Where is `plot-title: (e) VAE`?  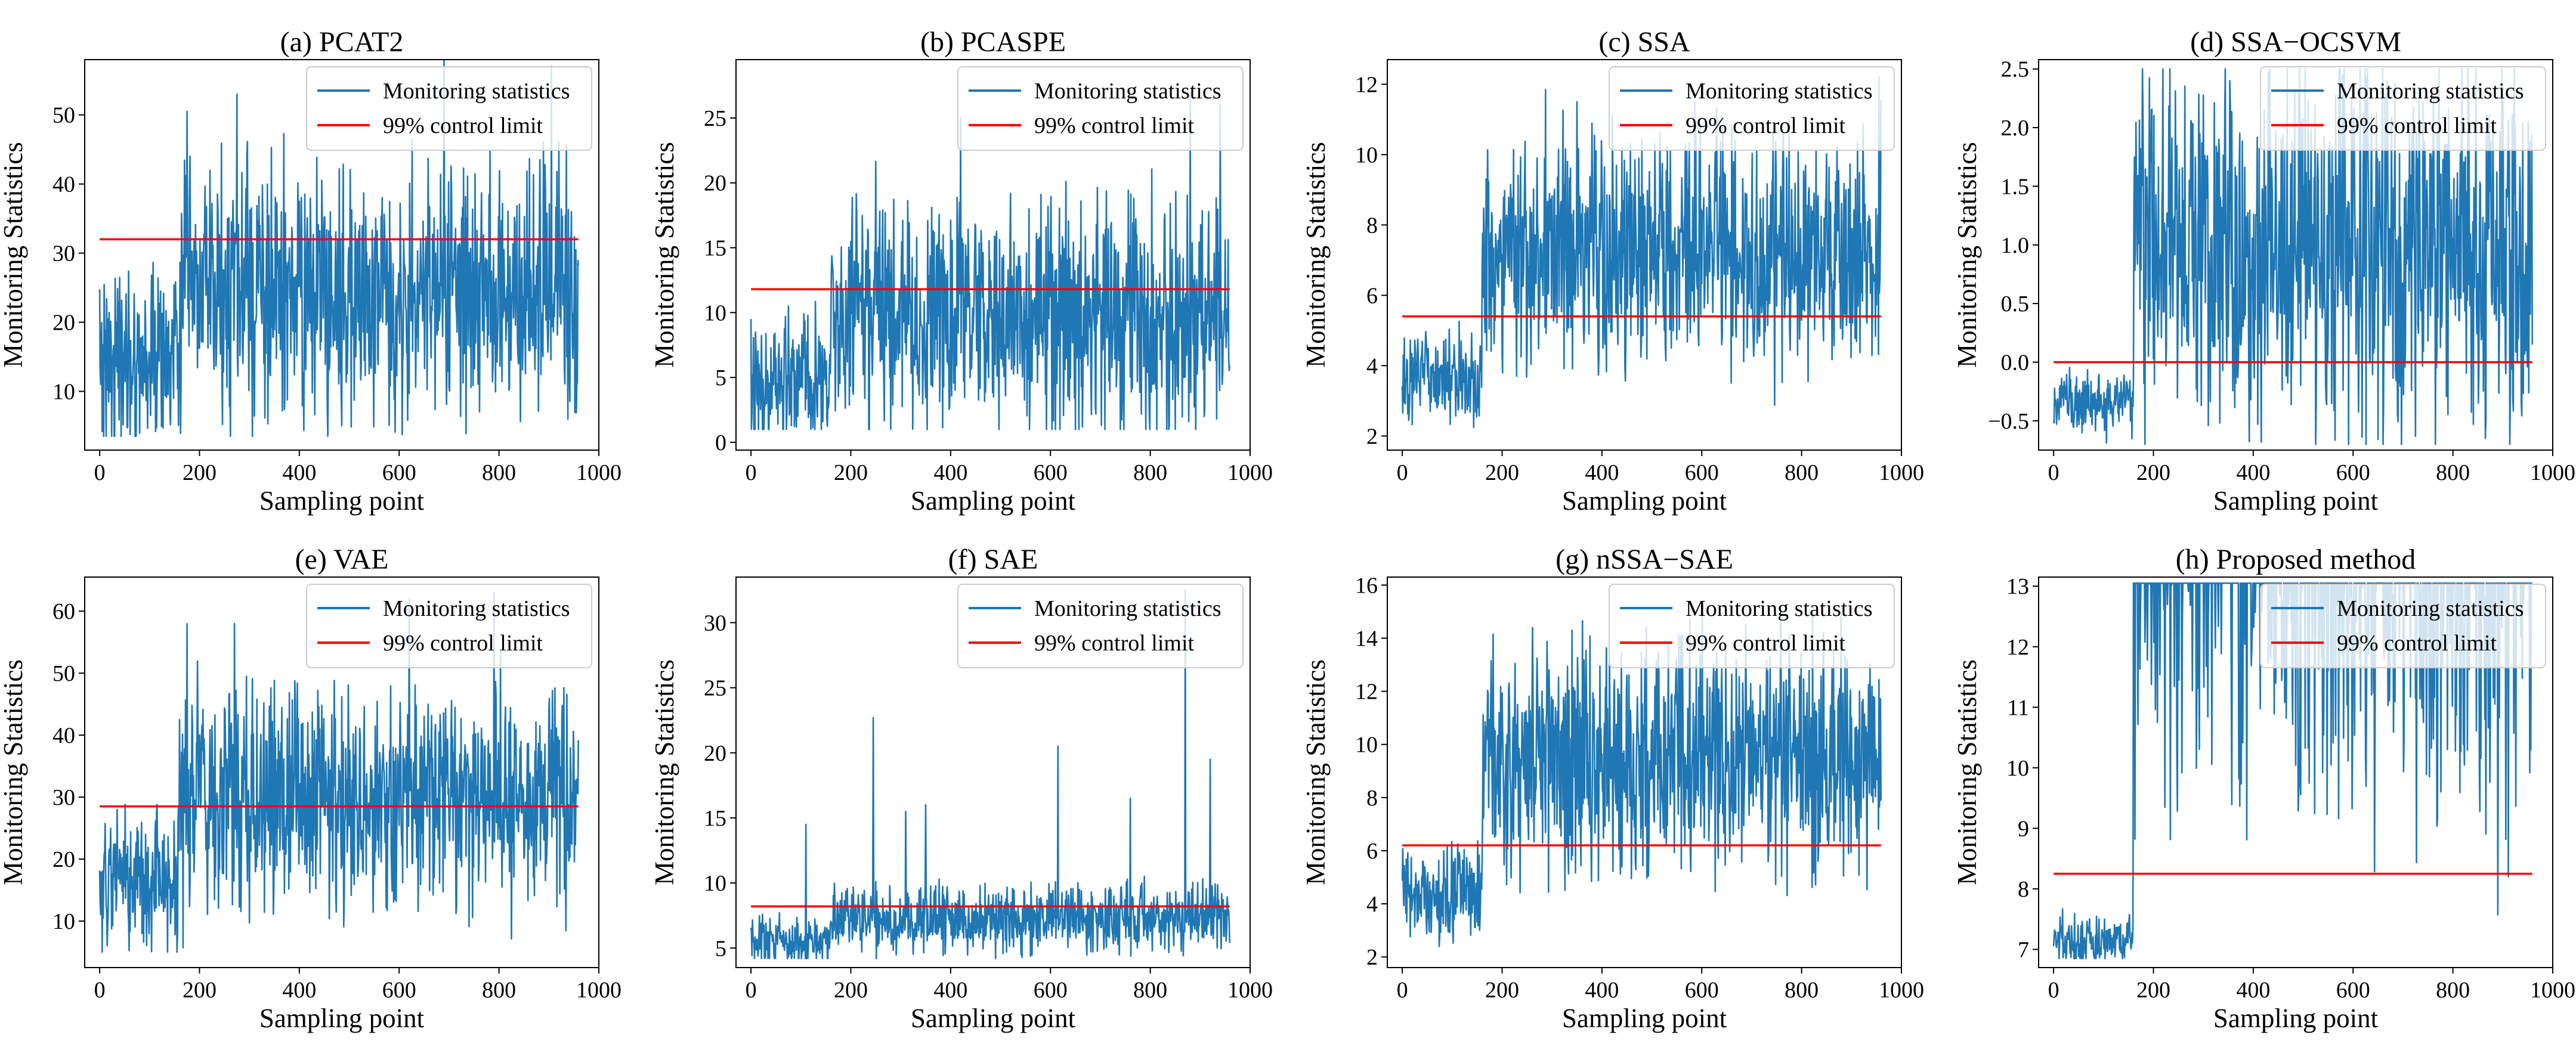 plot-title: (e) VAE is located at coordinates (342, 560).